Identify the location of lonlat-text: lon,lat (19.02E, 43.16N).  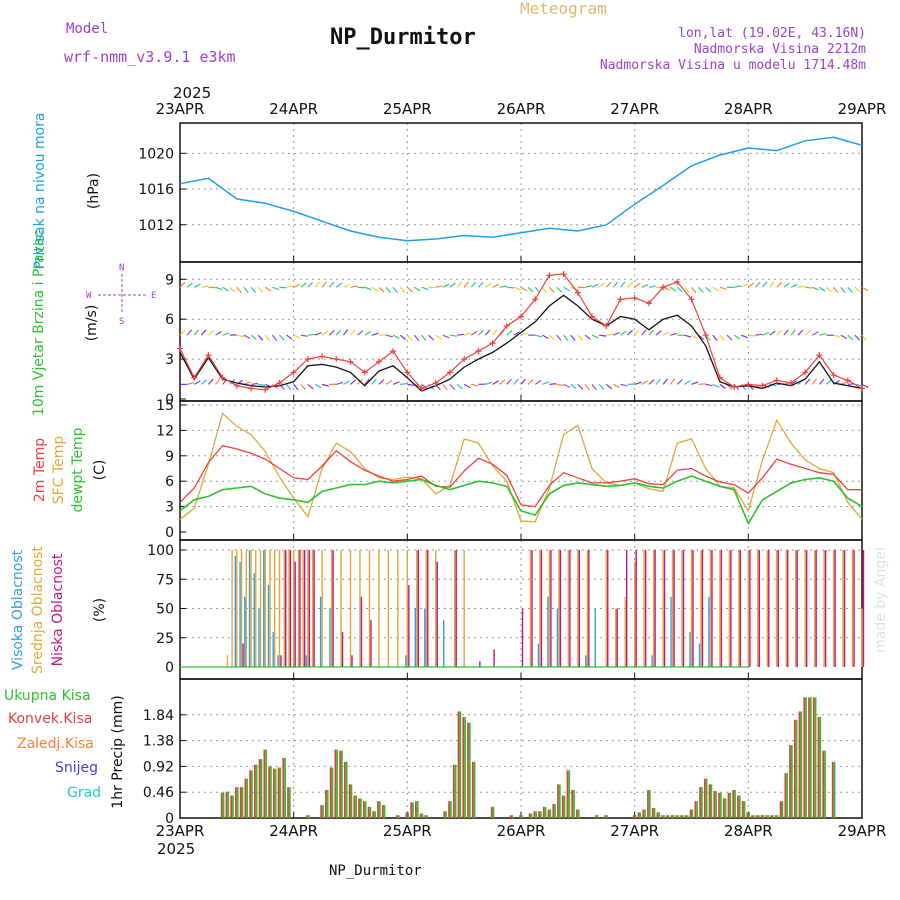
(772, 33).